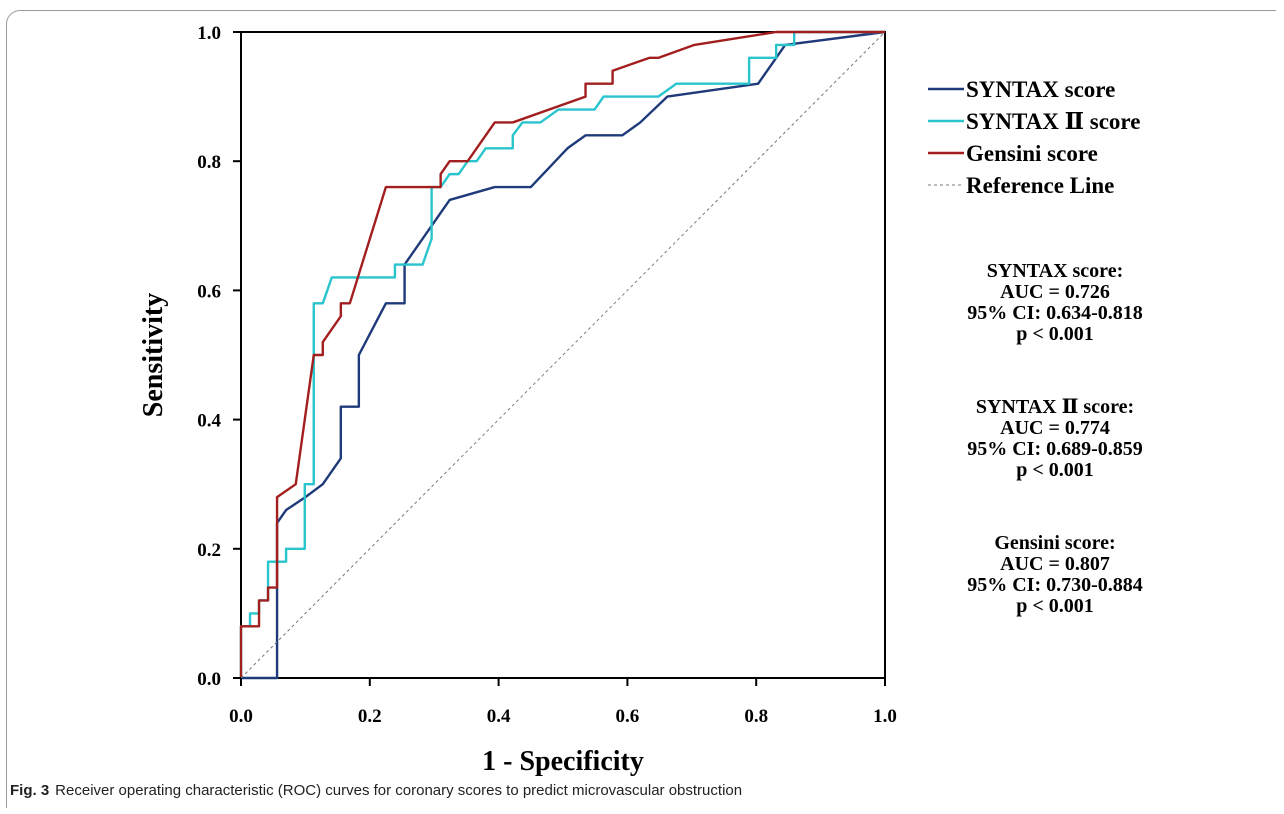  Describe the element at coordinates (209, 291) in the screenshot. I see `y-tick-label: 0.6` at that location.